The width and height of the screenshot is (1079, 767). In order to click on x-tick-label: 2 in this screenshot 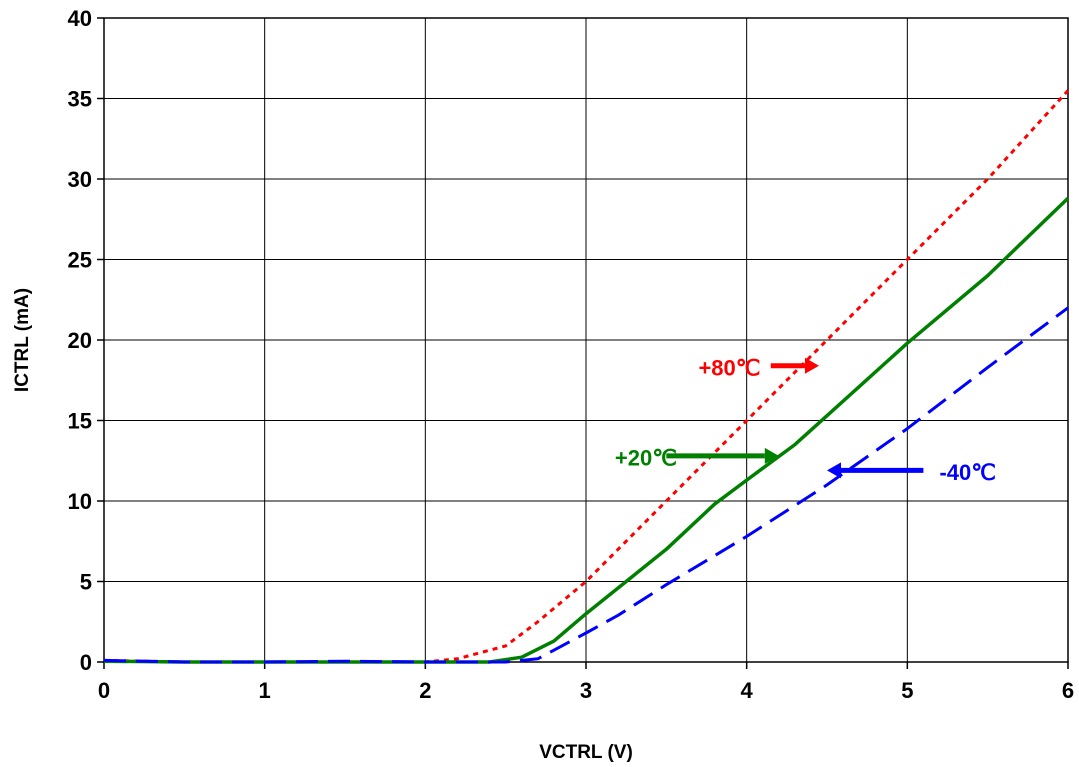, I will do `click(425, 690)`.